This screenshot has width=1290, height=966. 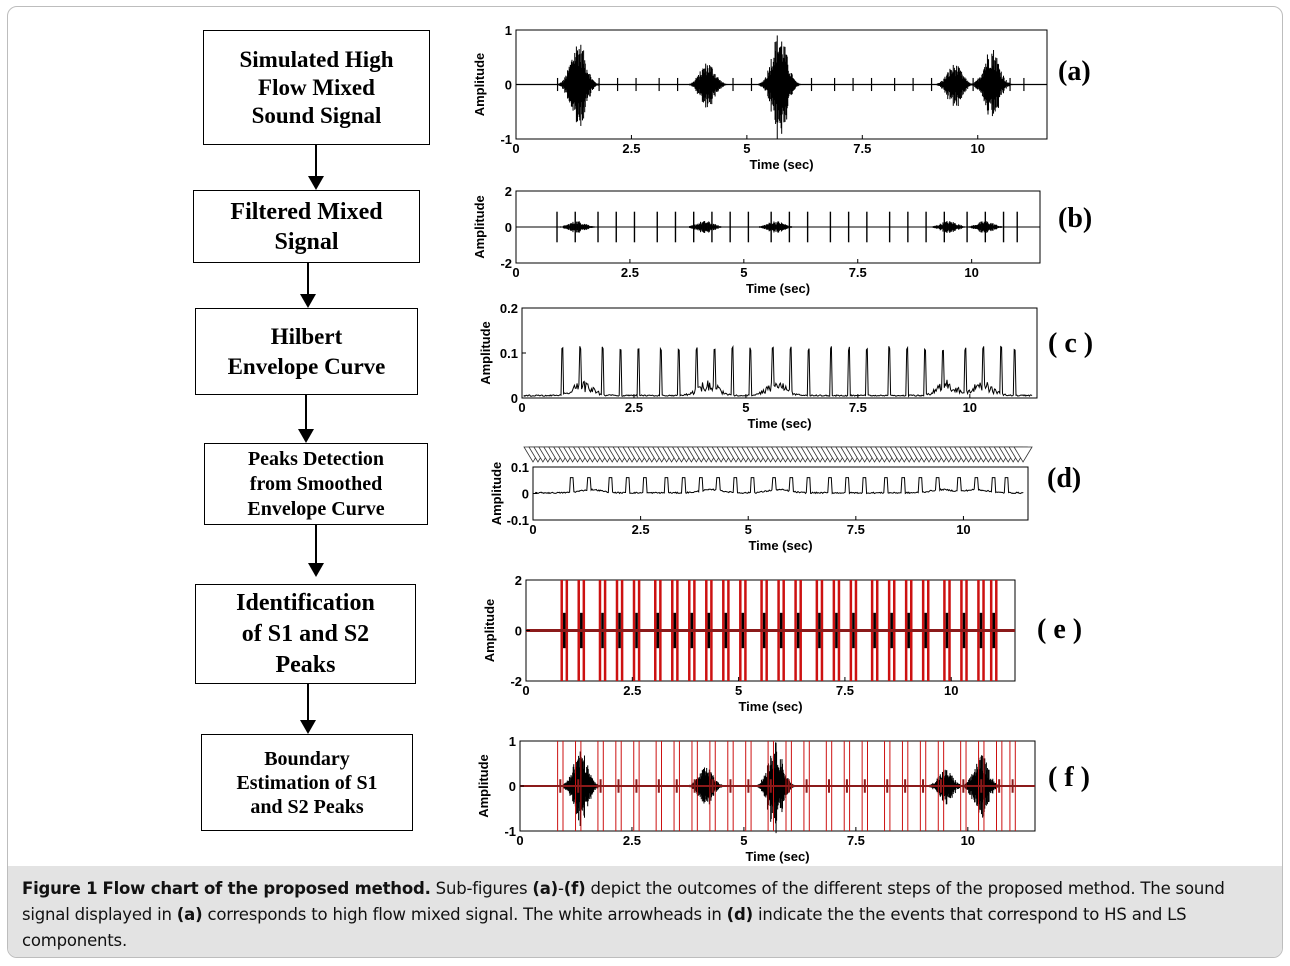 What do you see at coordinates (1070, 343) in the screenshot?
I see `subfigure-label: ( c )` at bounding box center [1070, 343].